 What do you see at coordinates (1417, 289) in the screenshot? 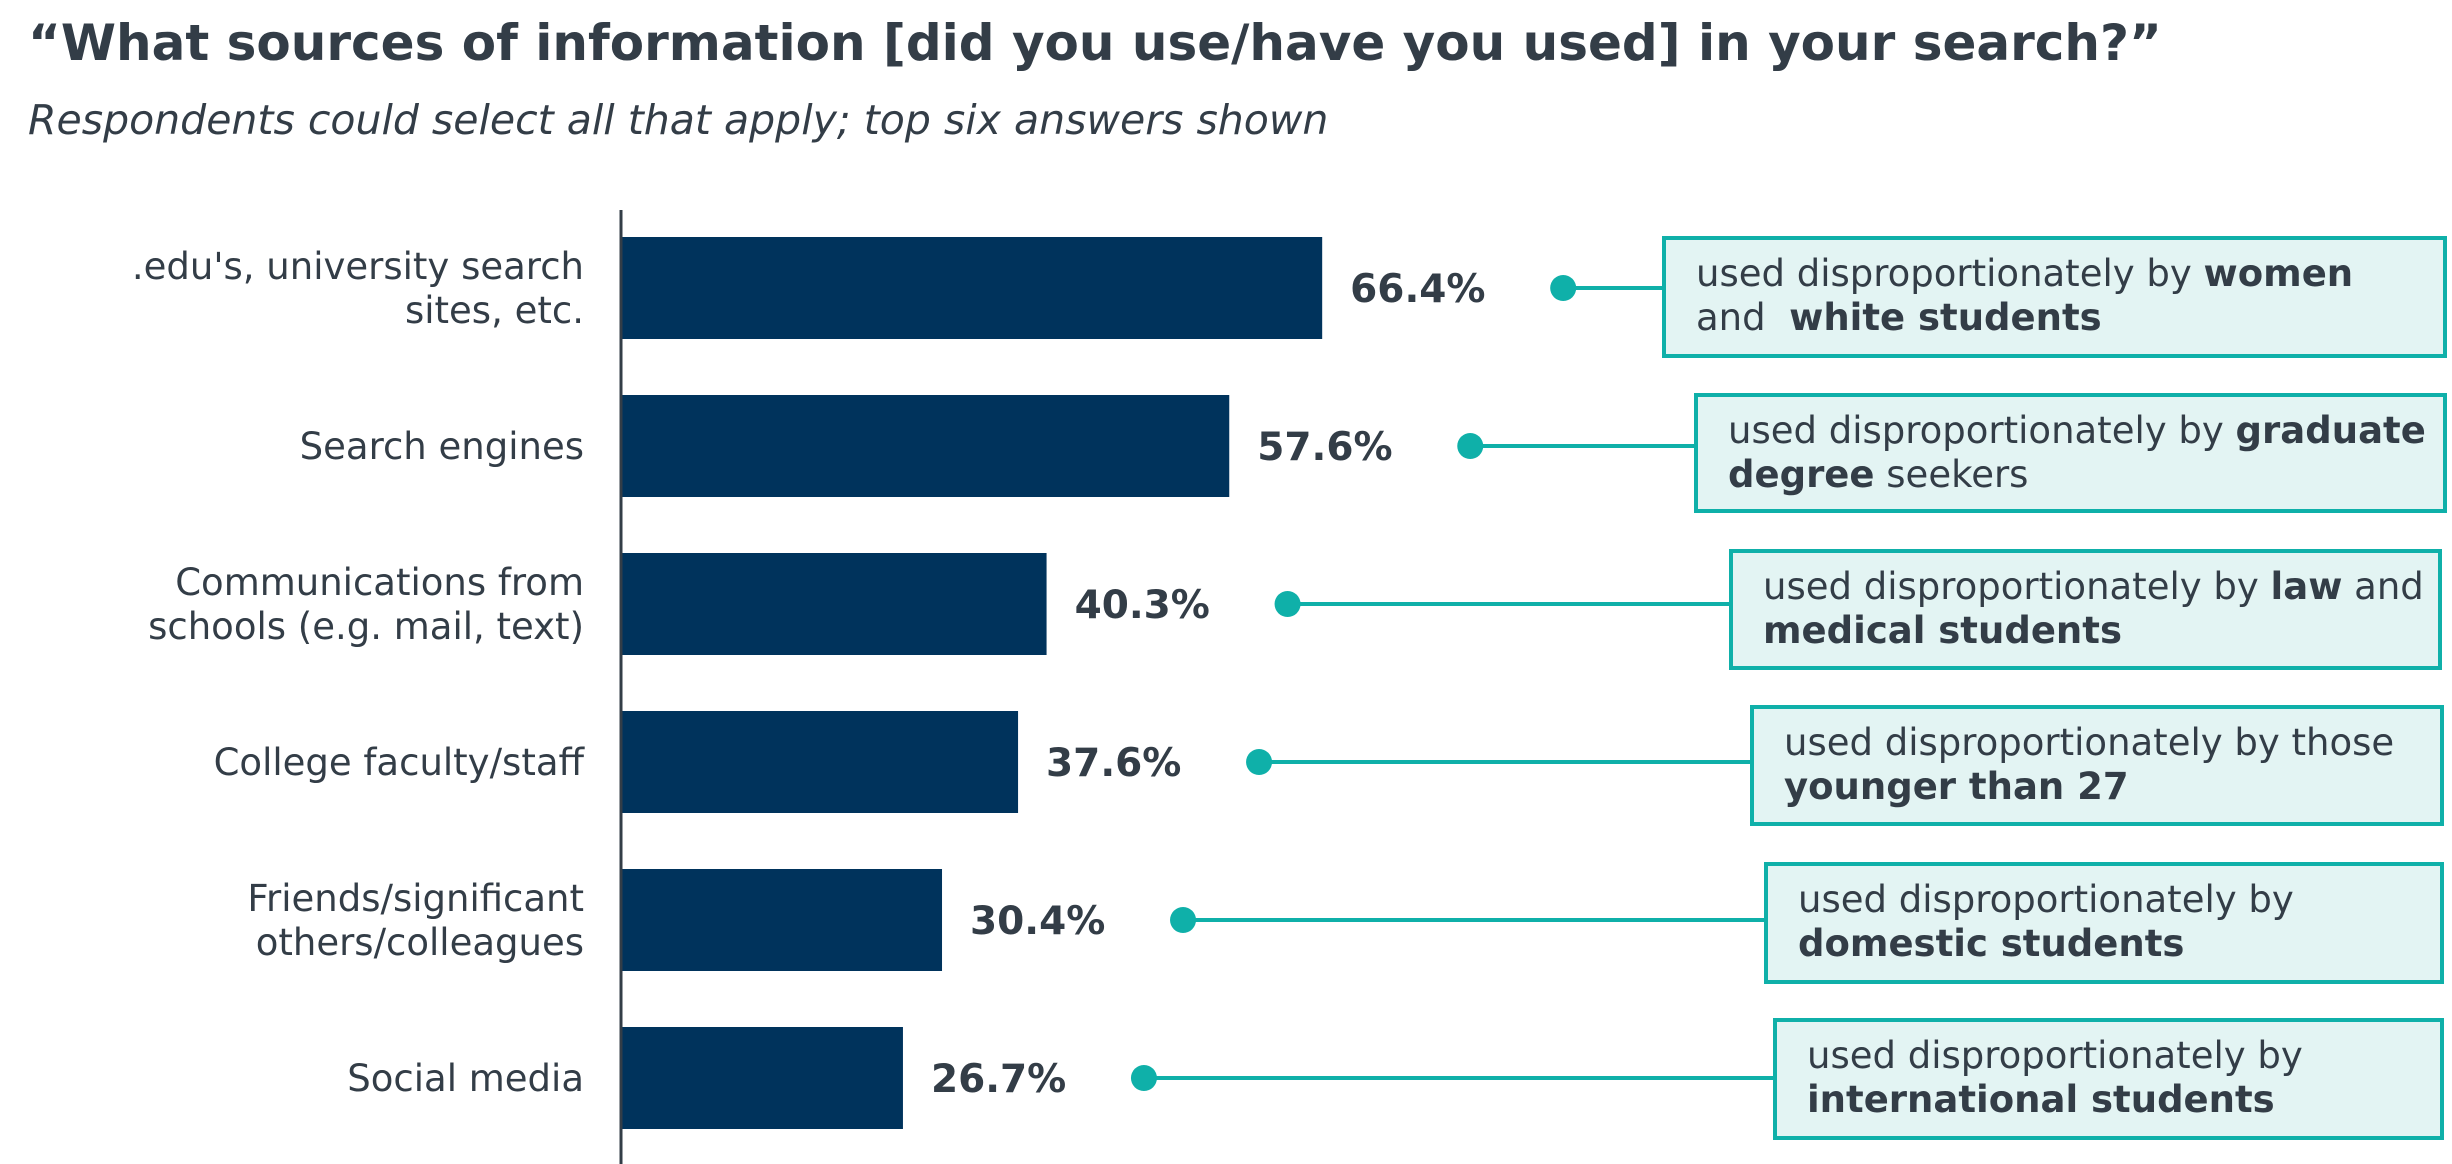
I see `value-label: 66.4%` at bounding box center [1417, 289].